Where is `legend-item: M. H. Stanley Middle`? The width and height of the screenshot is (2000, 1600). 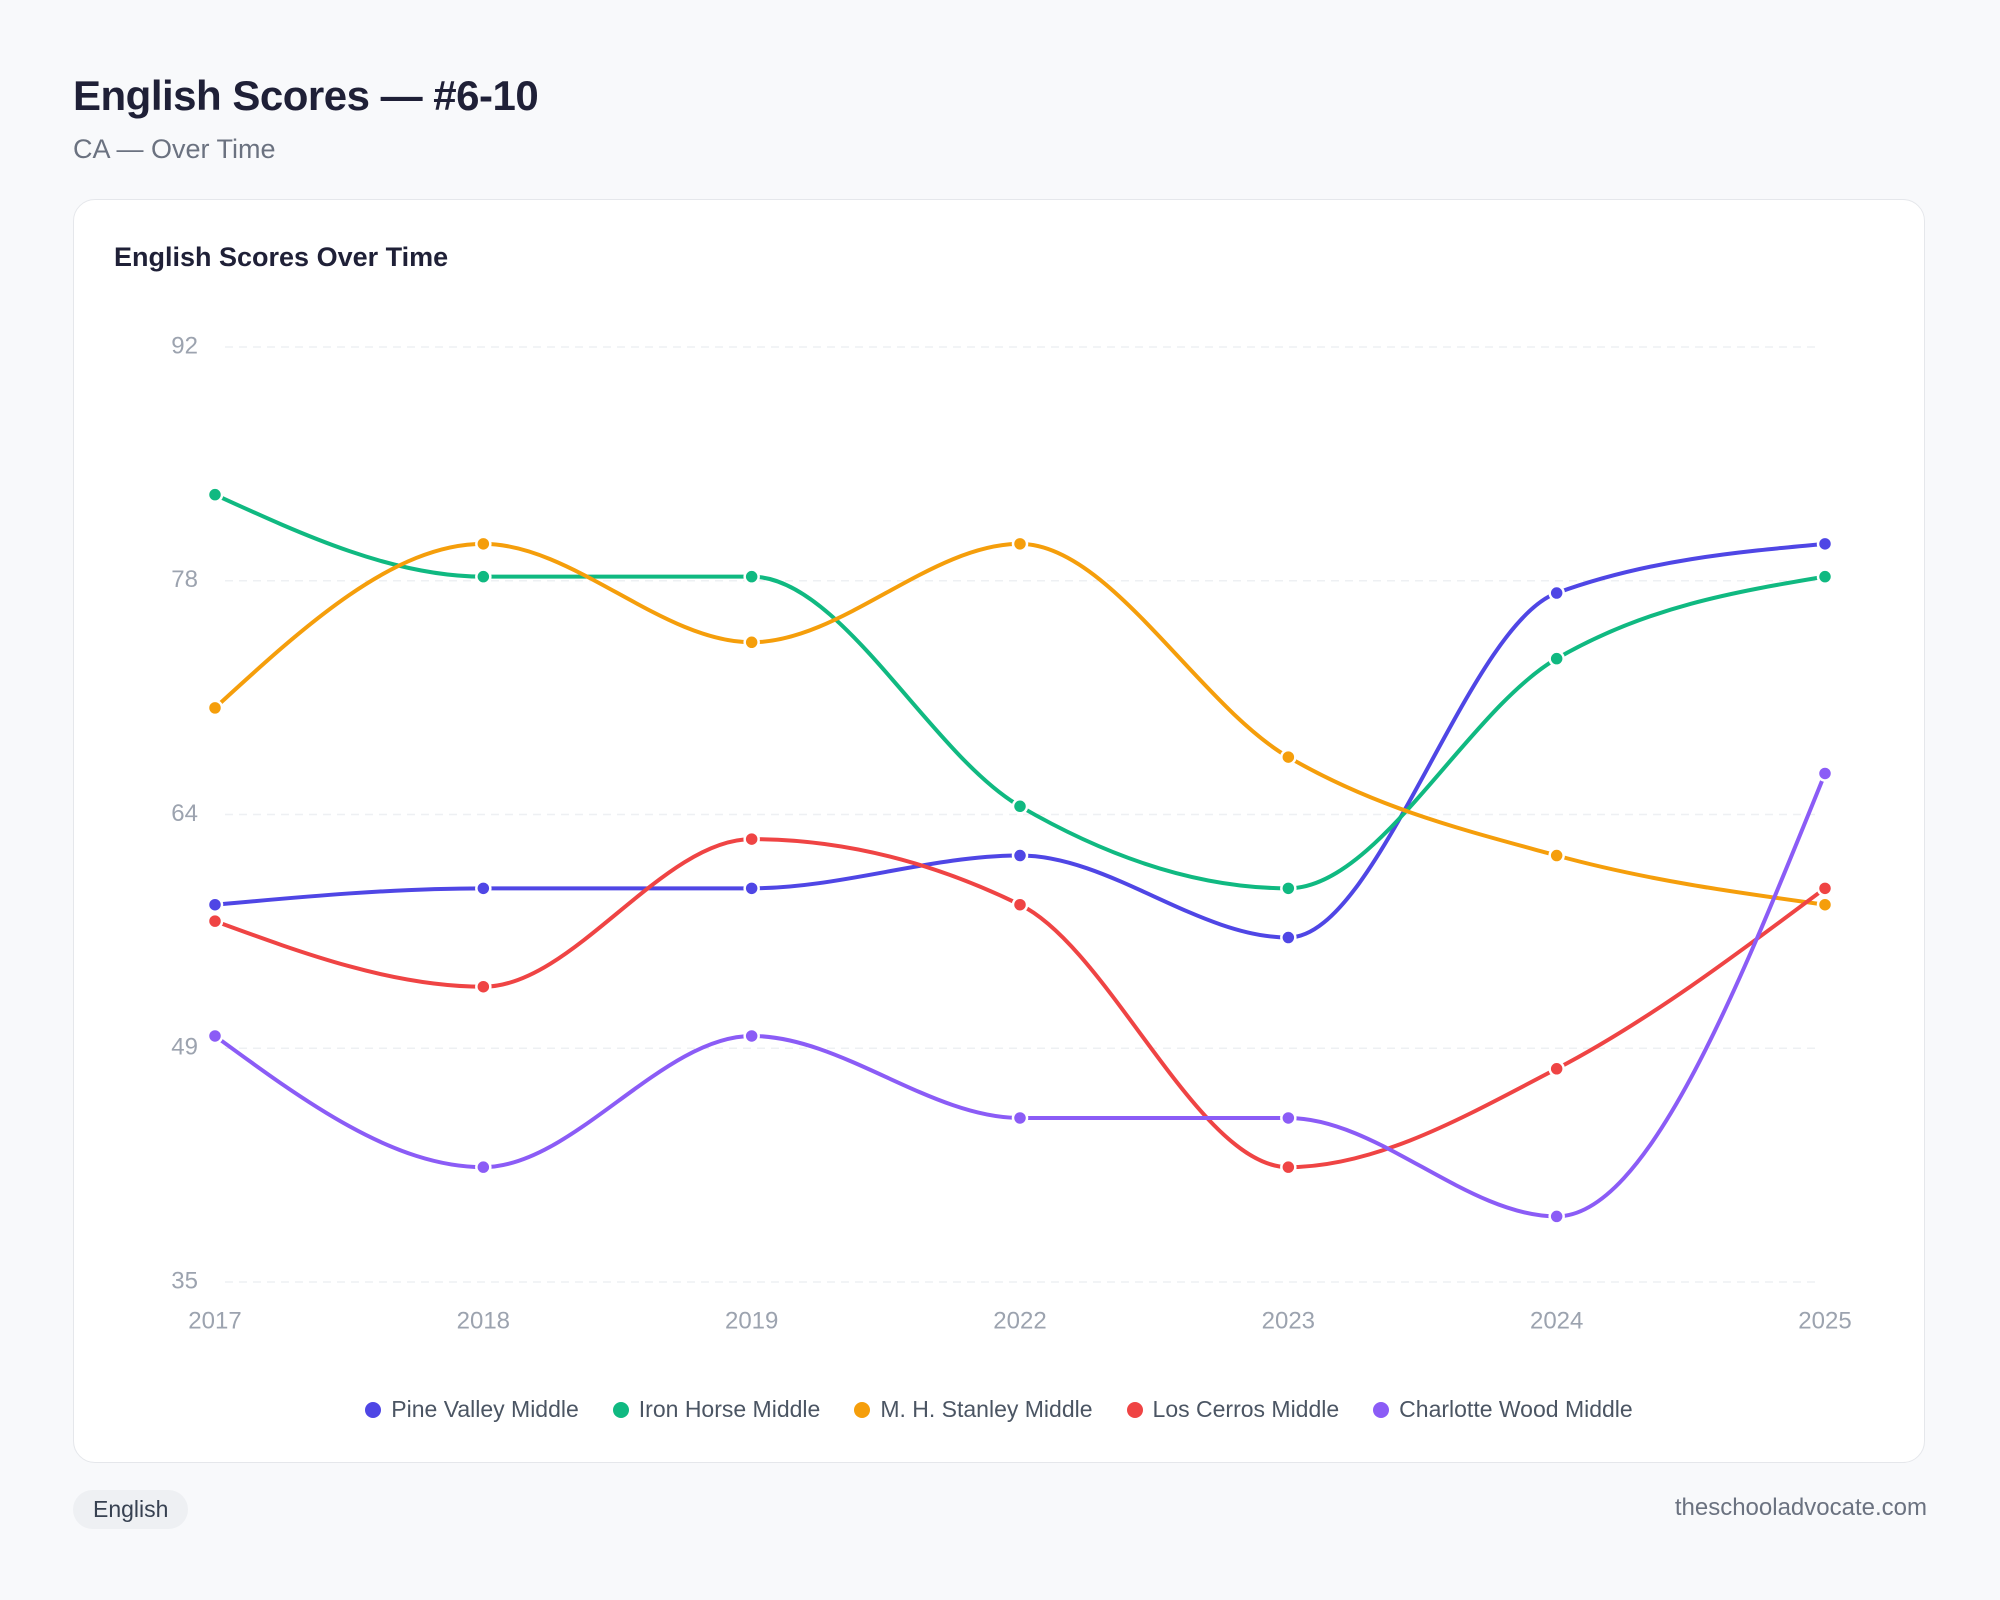
legend-item: M. H. Stanley Middle is located at coordinates (973, 1409).